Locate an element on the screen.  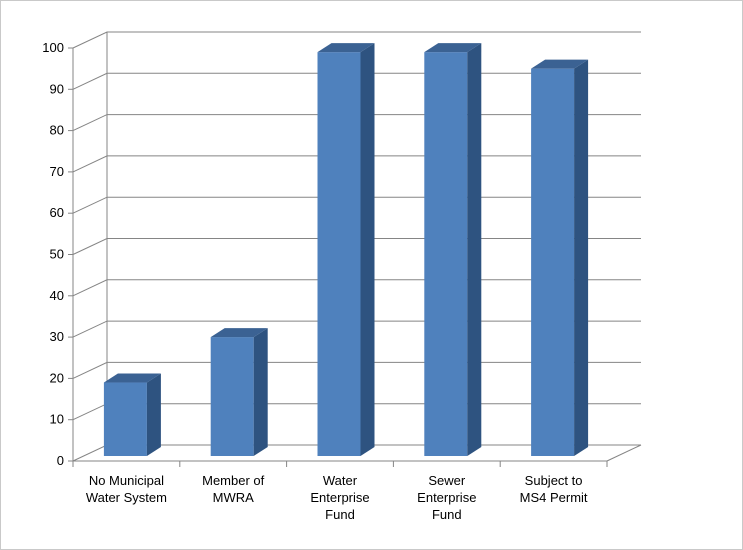
floor-edge is located at coordinates (624, 453).